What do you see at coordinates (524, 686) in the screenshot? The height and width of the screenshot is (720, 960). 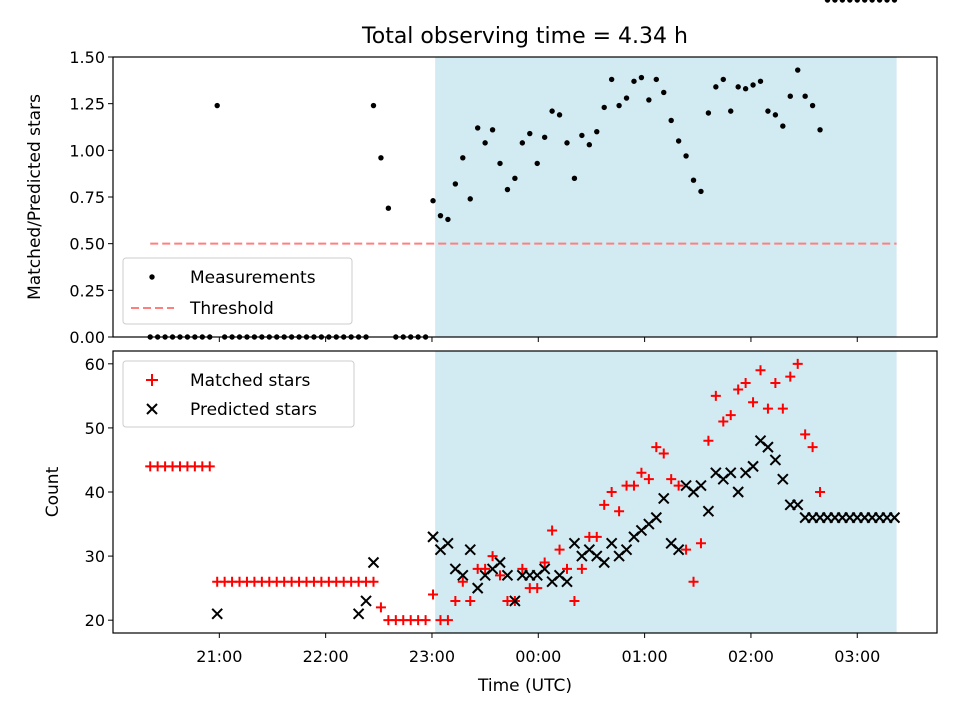 I see `x-axis-label: Time (UTC)` at bounding box center [524, 686].